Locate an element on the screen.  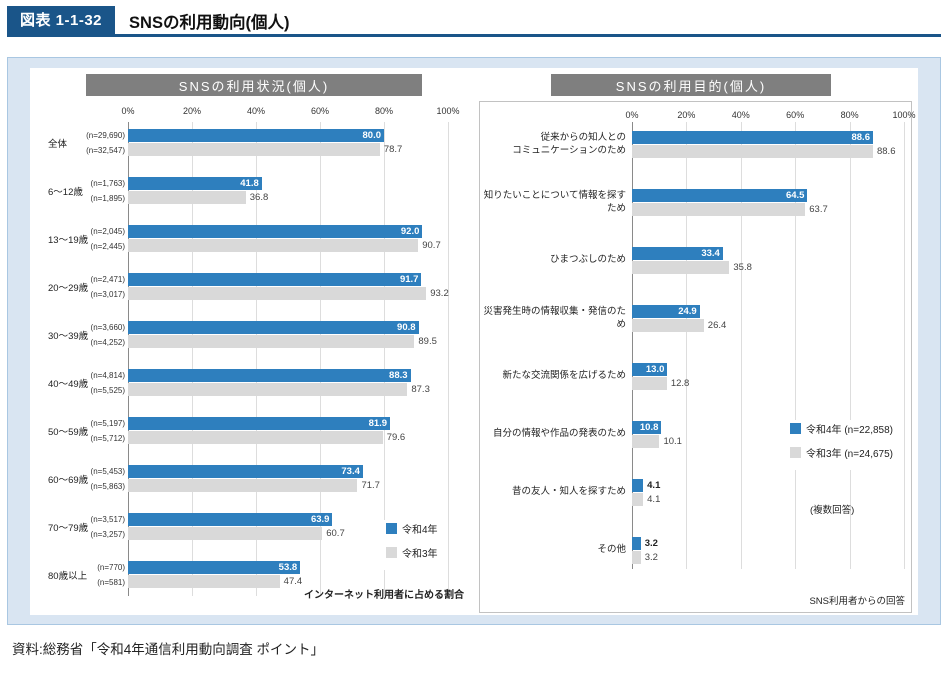
category-label: 50〜59歳 is located at coordinates (68, 432).